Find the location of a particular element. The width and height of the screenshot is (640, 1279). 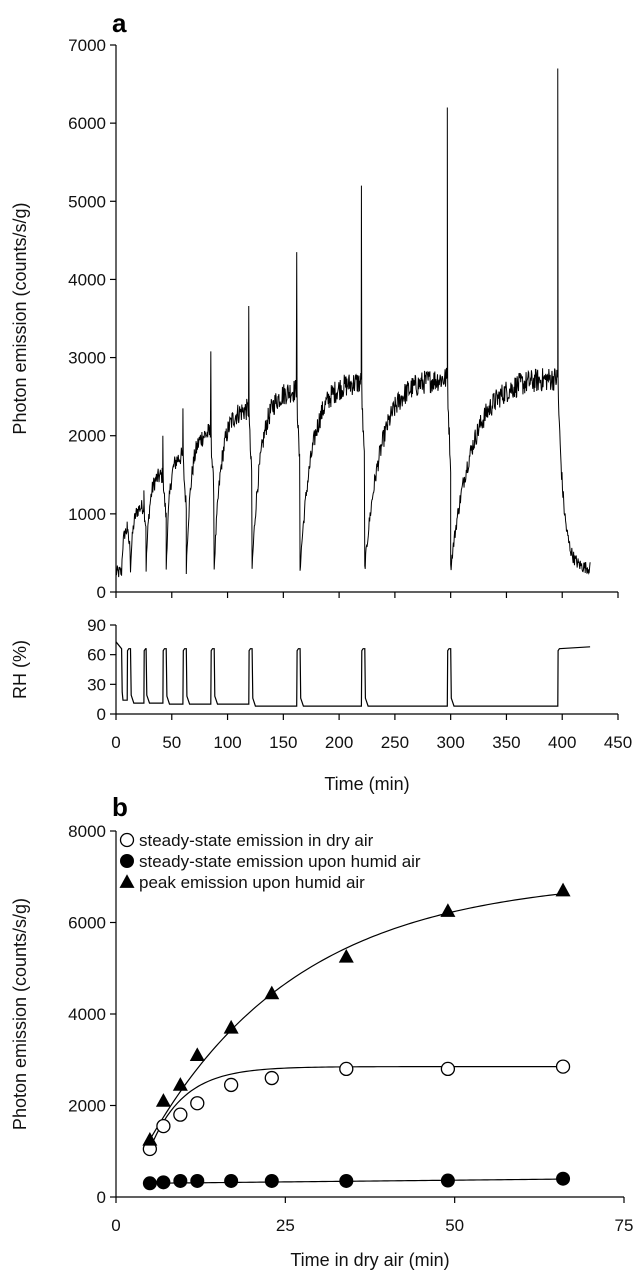

panel-b-x-tick-labels: 0 25 50 75 is located at coordinates (372, 1225).